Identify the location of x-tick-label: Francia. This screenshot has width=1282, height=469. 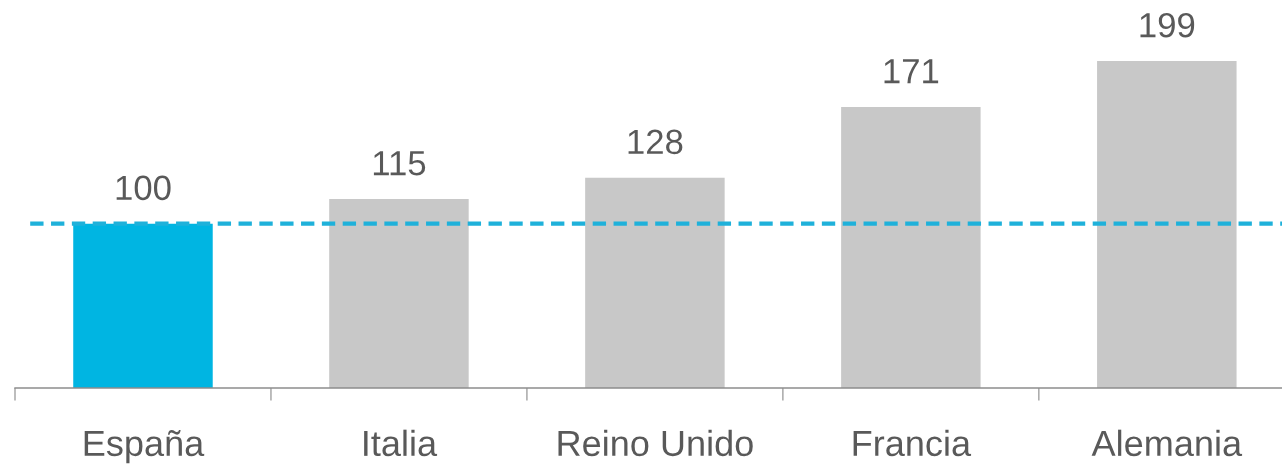
(912, 443).